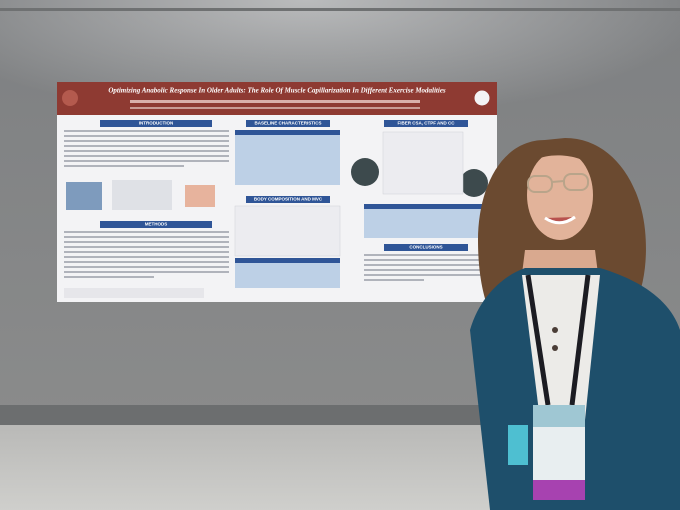 This screenshot has width=680, height=510. Describe the element at coordinates (558, 183) in the screenshot. I see `glasses` at that location.